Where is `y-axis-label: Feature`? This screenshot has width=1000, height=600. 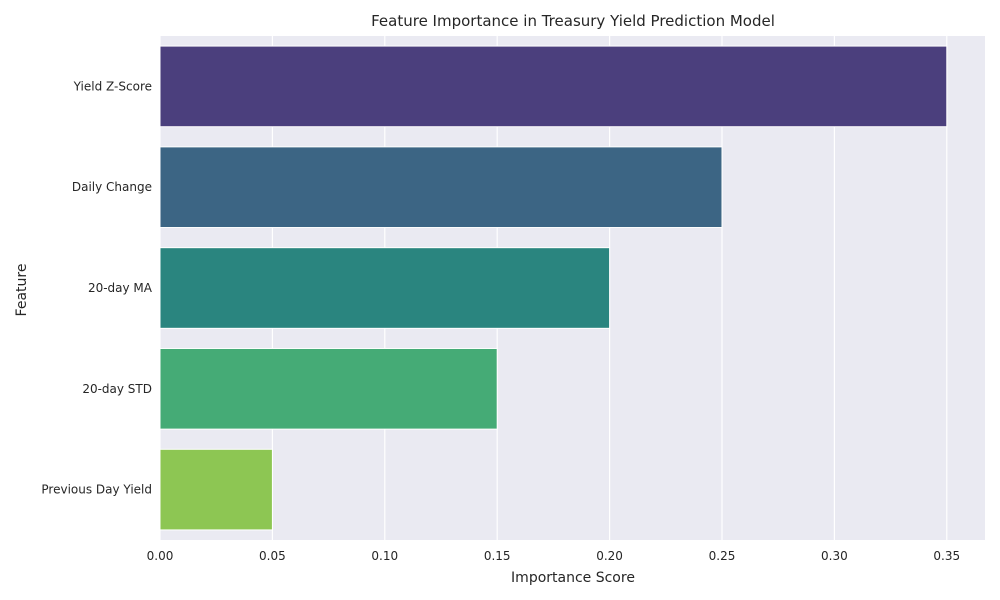
y-axis-label: Feature is located at coordinates (22, 290).